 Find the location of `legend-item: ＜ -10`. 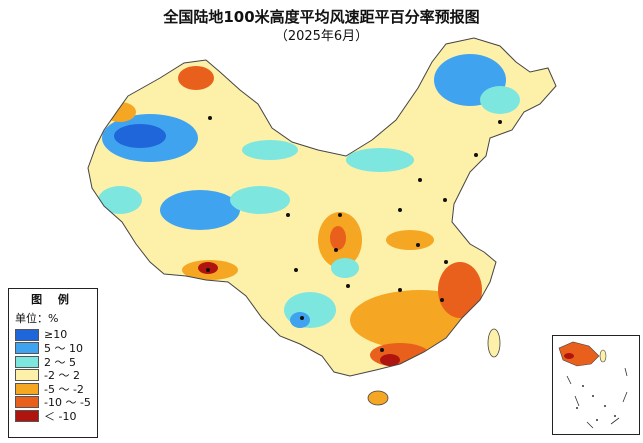

legend-item: ＜ -10 is located at coordinates (56, 416).